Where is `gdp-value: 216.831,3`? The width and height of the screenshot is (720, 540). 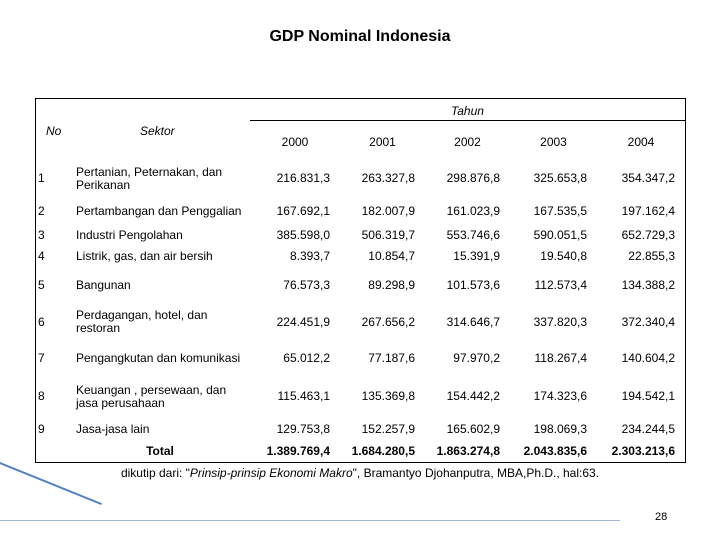 gdp-value: 216.831,3 is located at coordinates (303, 178).